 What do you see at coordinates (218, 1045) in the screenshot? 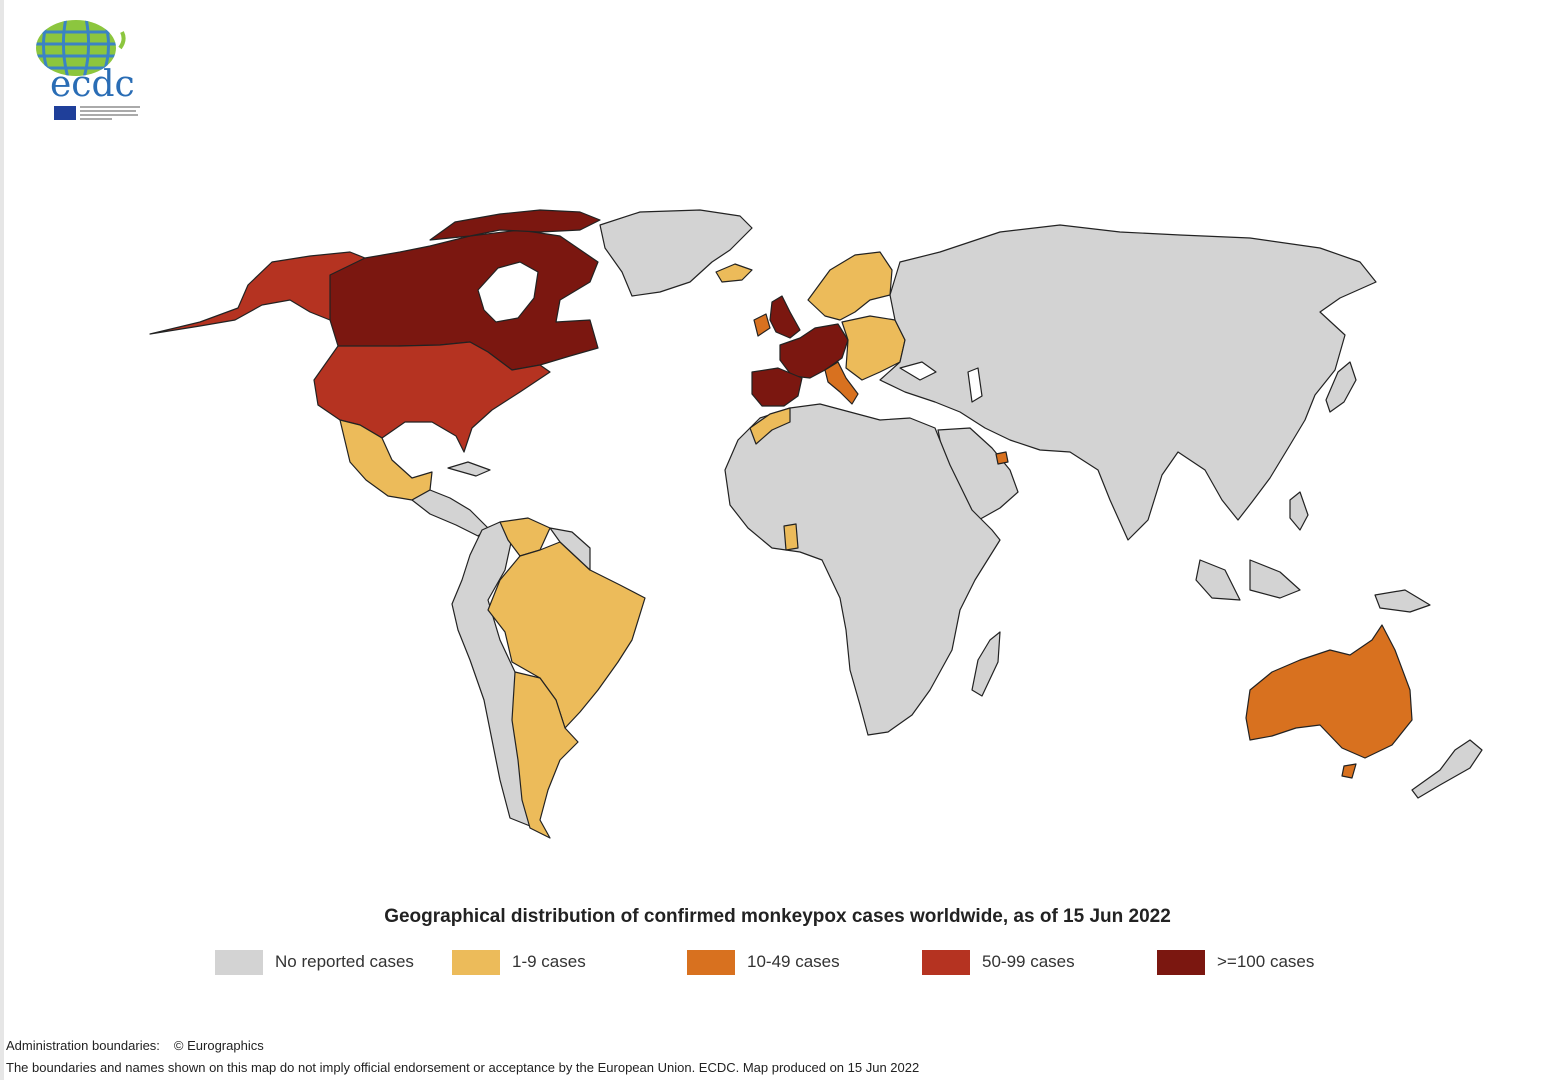
I see `admin-boundaries-credit: © Eurographics` at bounding box center [218, 1045].